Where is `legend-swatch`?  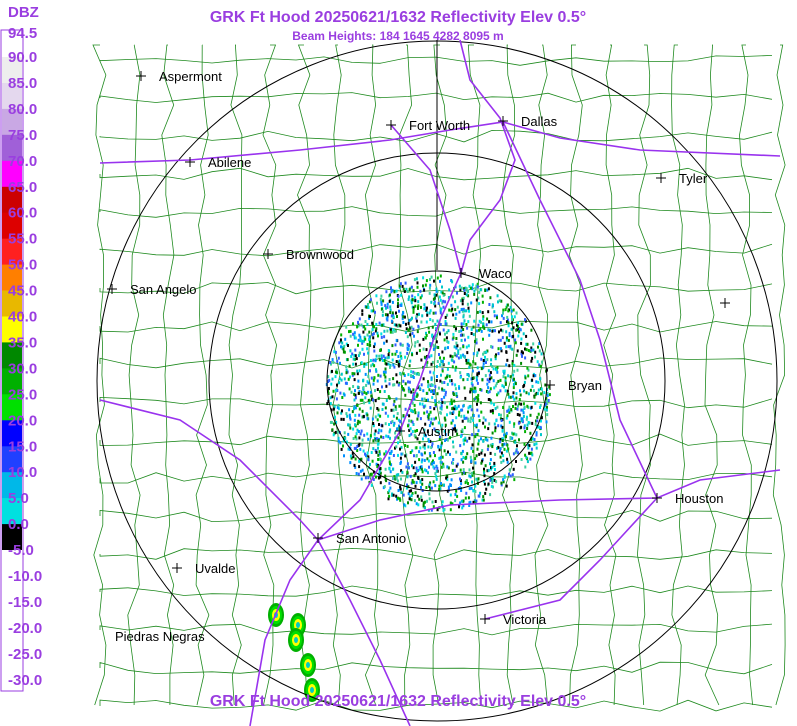
legend-swatch is located at coordinates (12, 511).